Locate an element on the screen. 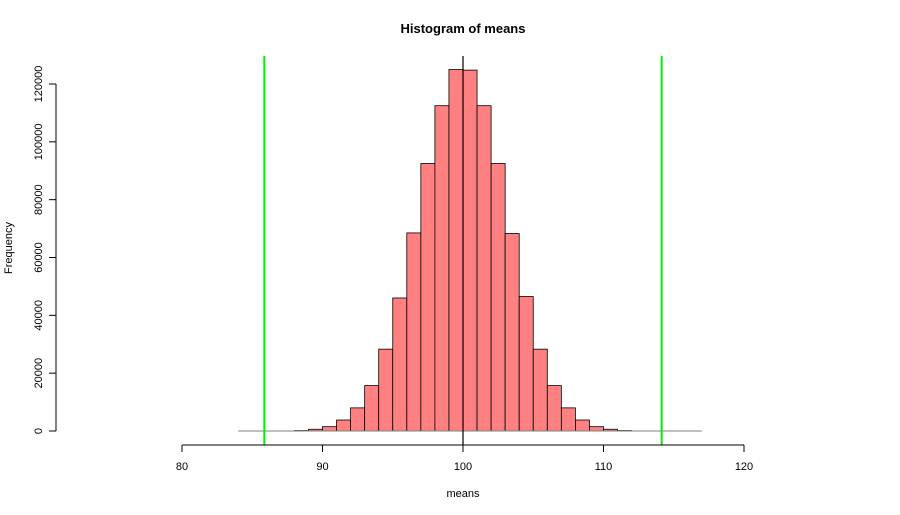  y-tick-label: 40000 is located at coordinates (39, 315).